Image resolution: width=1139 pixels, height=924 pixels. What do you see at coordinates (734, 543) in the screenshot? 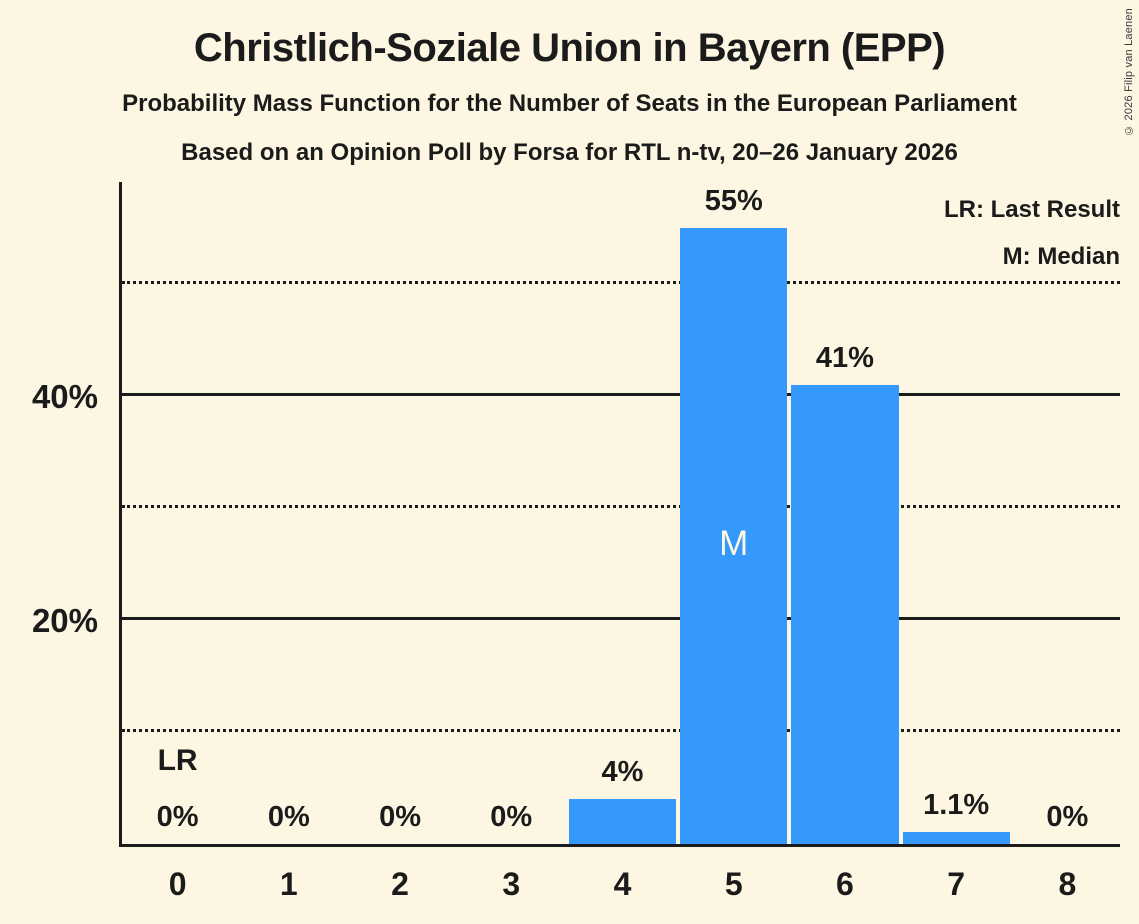
I see `median-marker: M` at bounding box center [734, 543].